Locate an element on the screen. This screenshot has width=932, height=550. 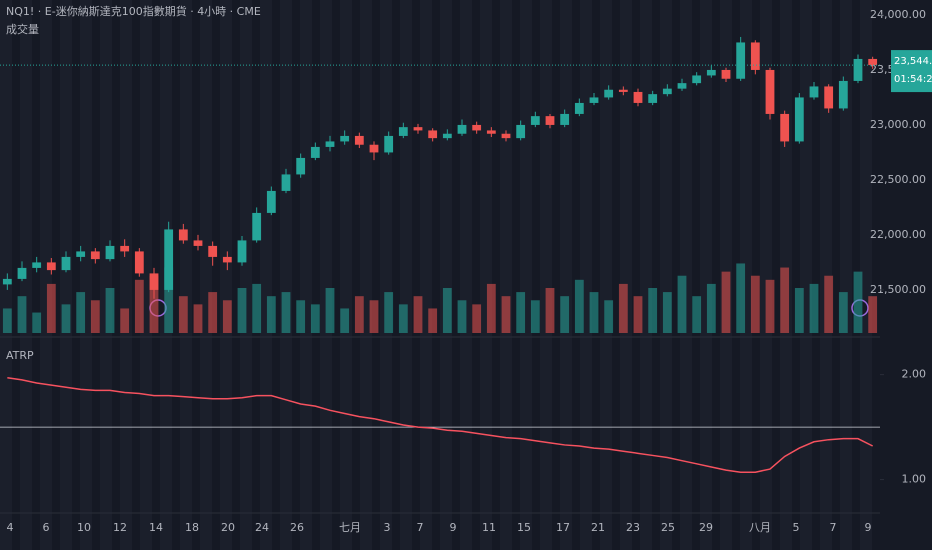
x-tick-label: 15 is located at coordinates (524, 527).